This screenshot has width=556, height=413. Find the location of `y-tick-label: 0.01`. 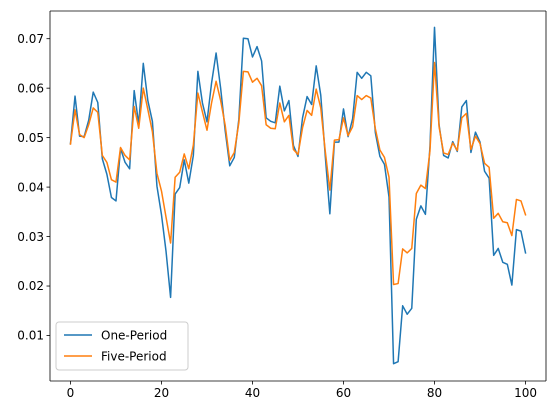

y-tick-label: 0.01 is located at coordinates (30, 336).